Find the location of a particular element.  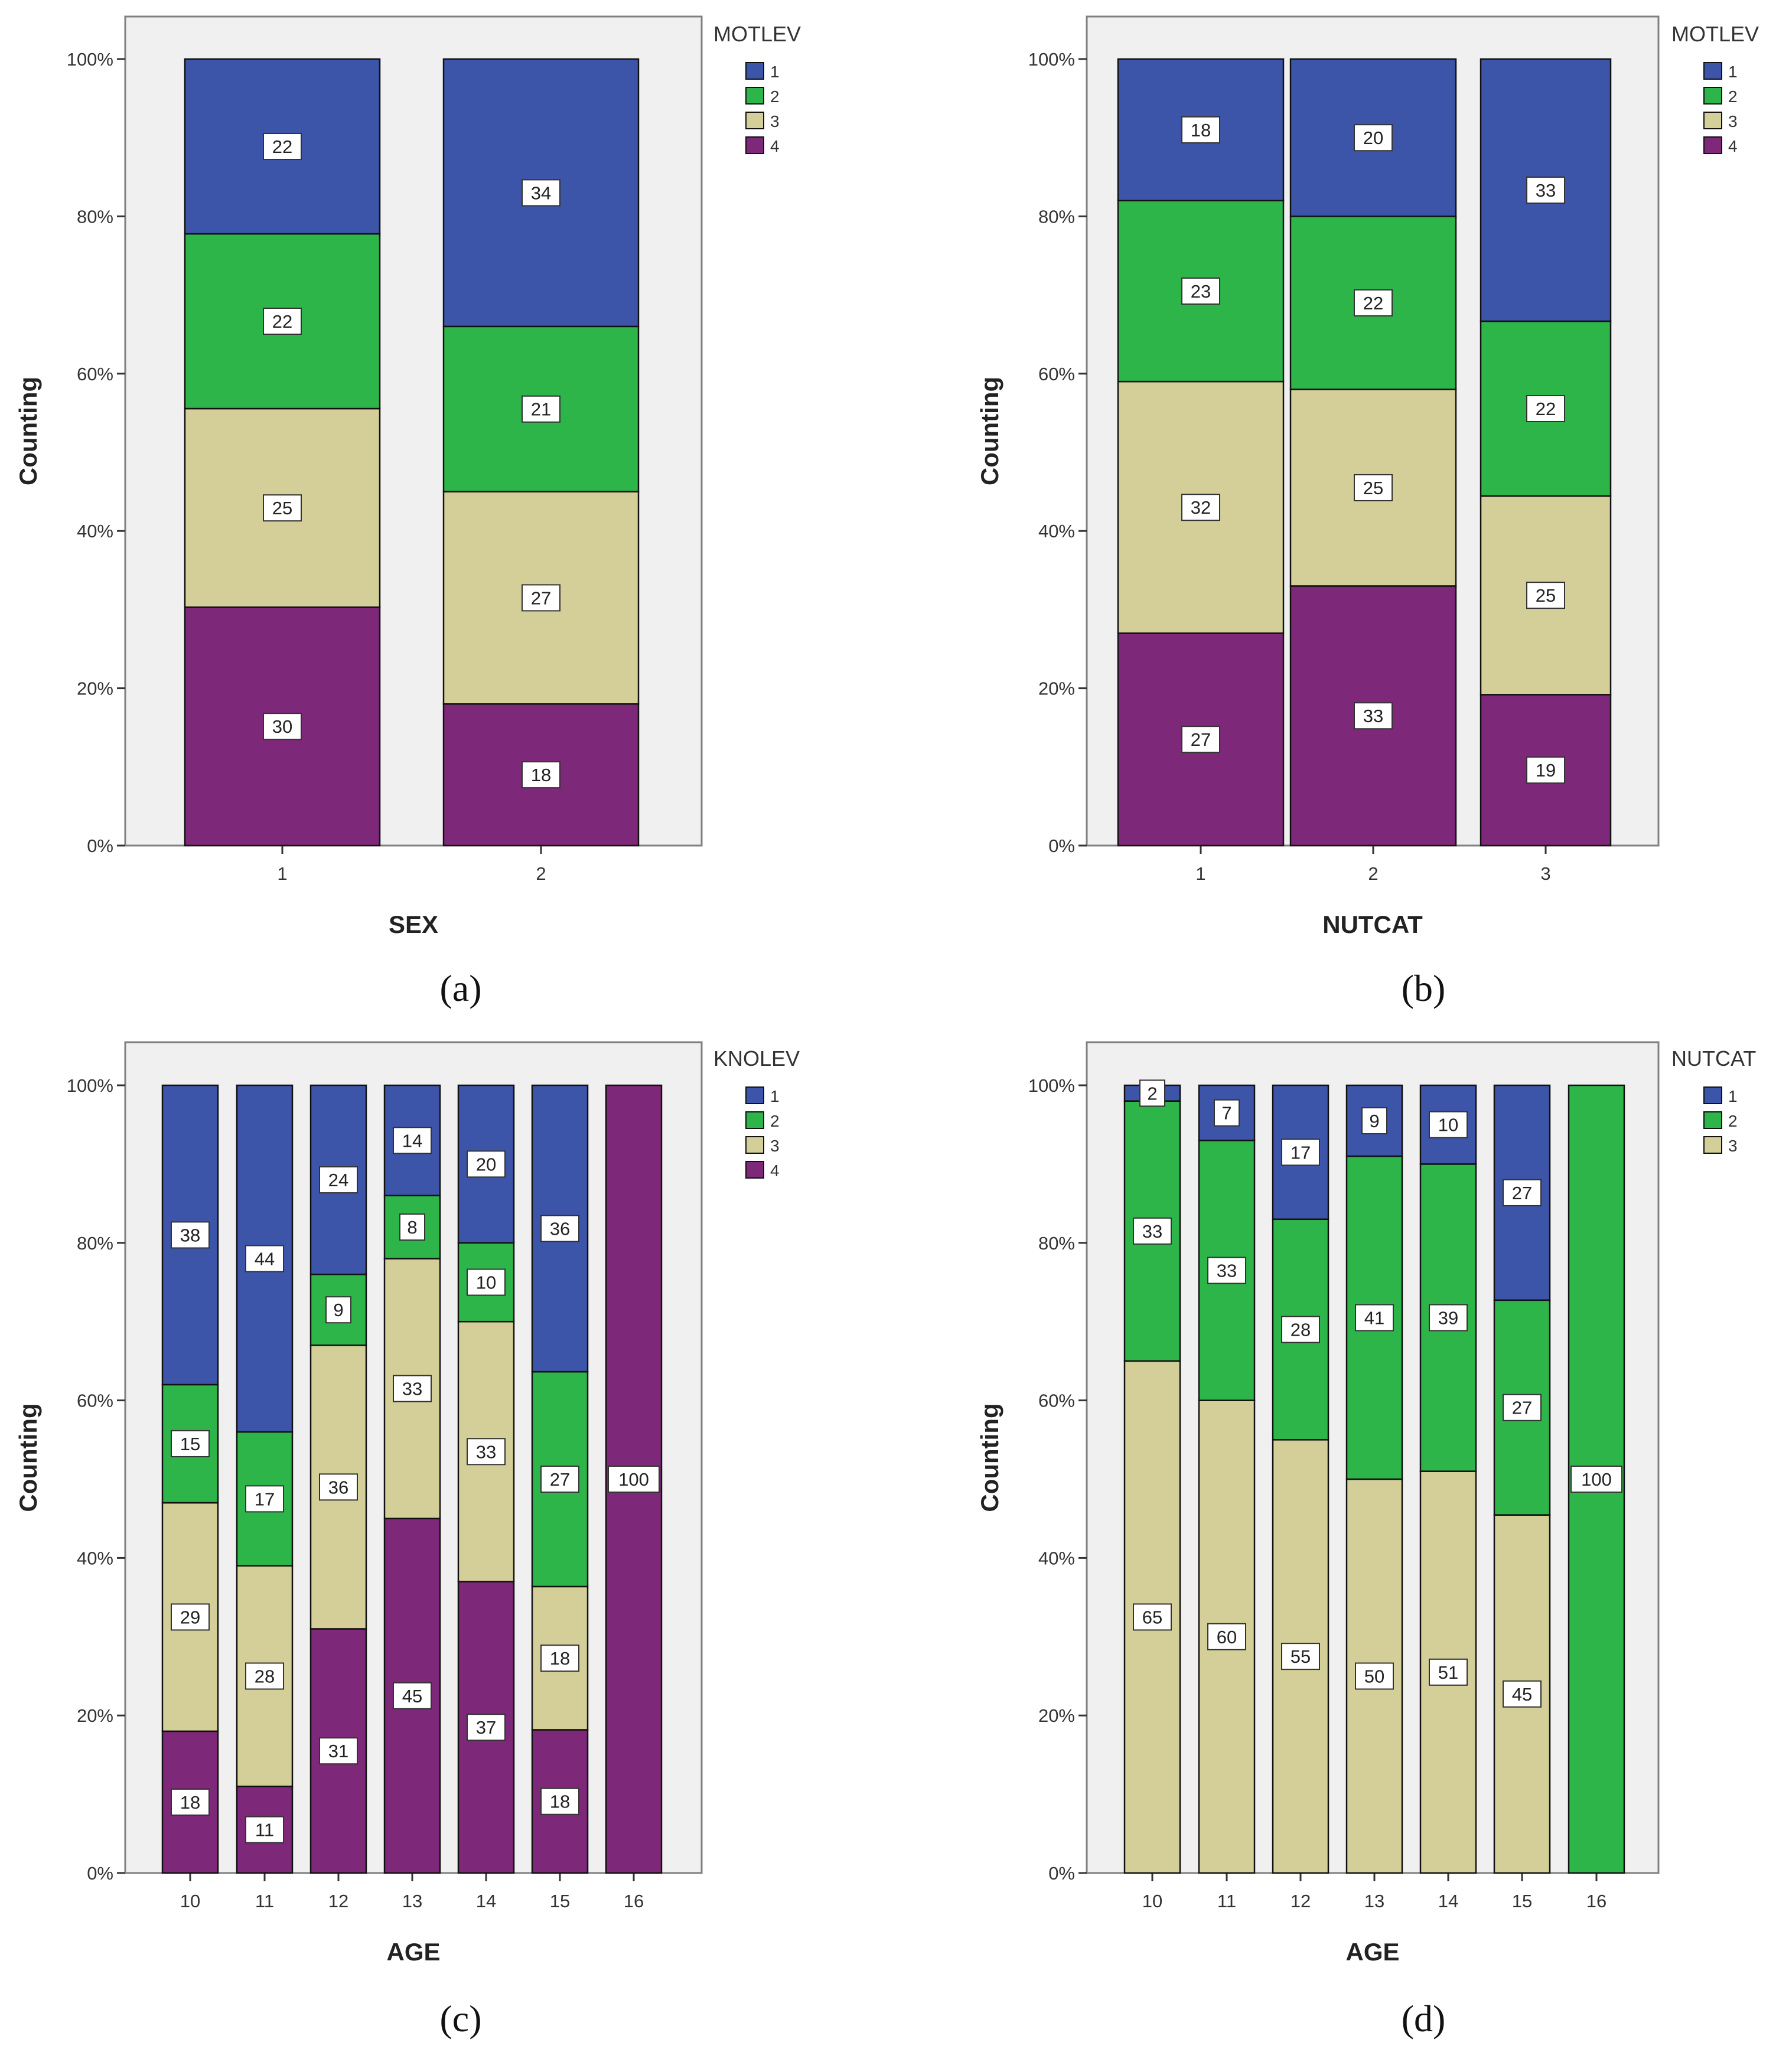

data-label: 9 is located at coordinates (1374, 1121).